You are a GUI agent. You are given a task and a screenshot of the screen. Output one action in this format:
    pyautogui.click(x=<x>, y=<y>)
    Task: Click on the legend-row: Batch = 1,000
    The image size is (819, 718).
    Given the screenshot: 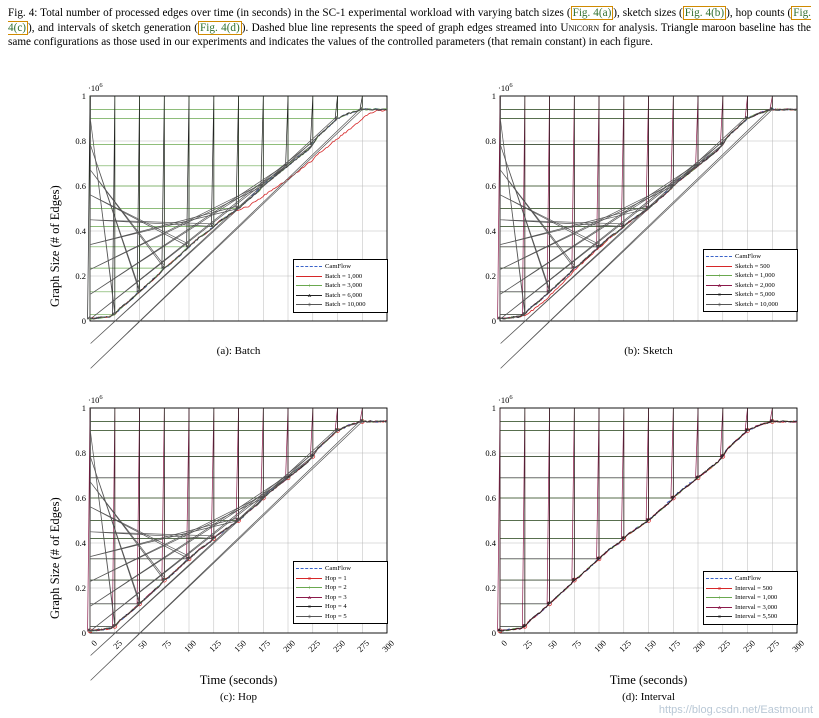 What is the action you would take?
    pyautogui.click(x=340, y=277)
    